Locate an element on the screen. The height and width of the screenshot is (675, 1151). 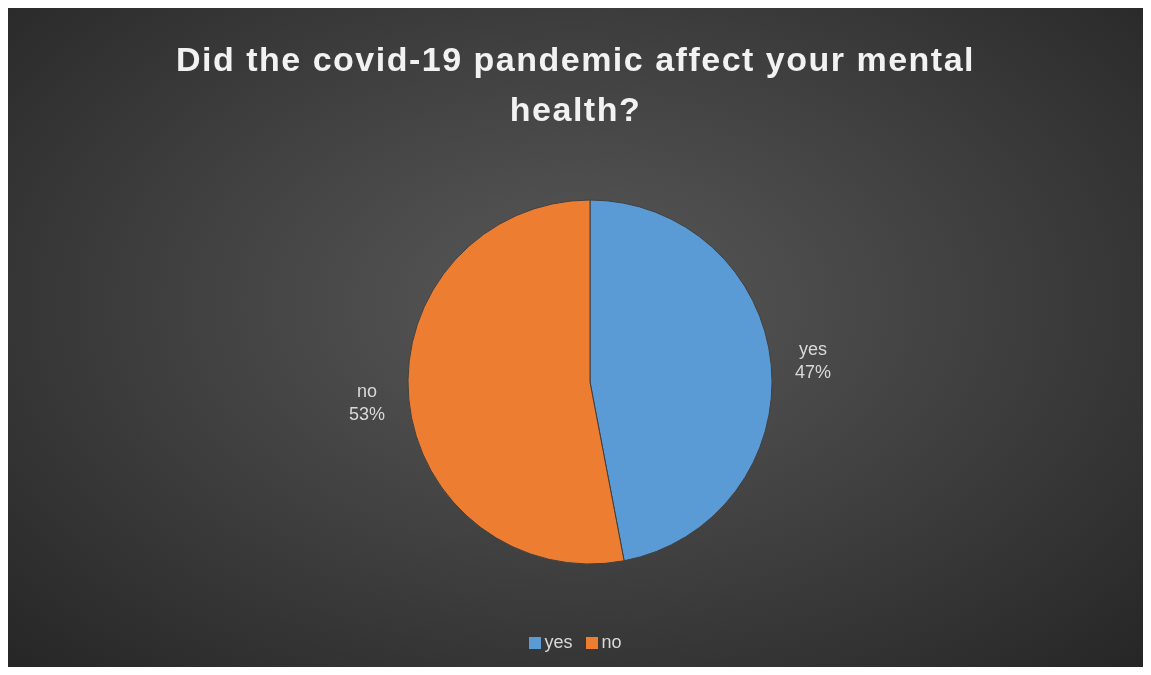
chart-title: Did the covid-19 pandemic affect your mental health? is located at coordinates (575, 84).